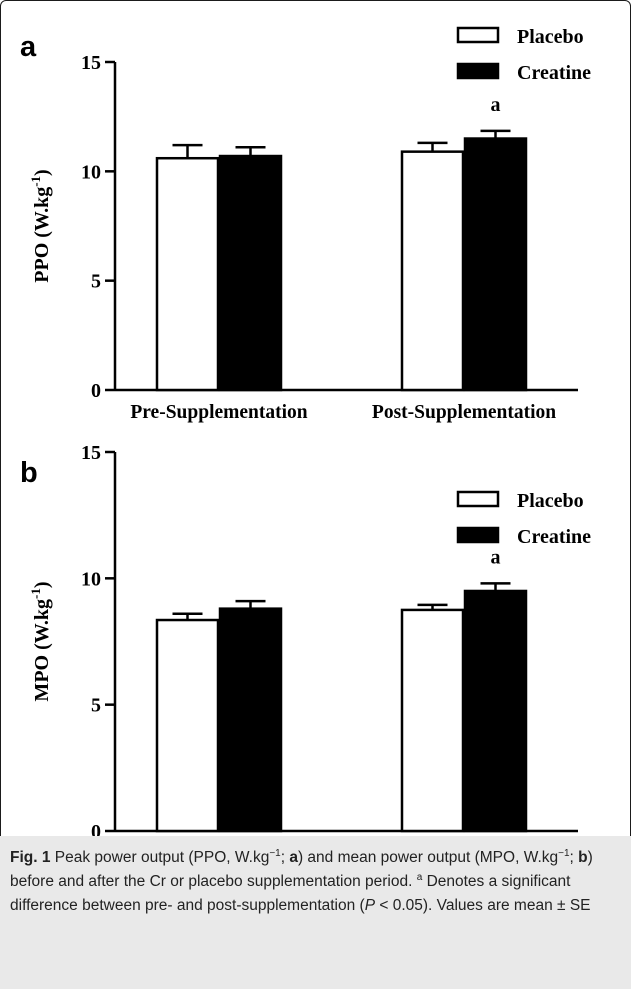 The height and width of the screenshot is (991, 633). What do you see at coordinates (293, 857) in the screenshot?
I see `caption-panel-a: a` at bounding box center [293, 857].